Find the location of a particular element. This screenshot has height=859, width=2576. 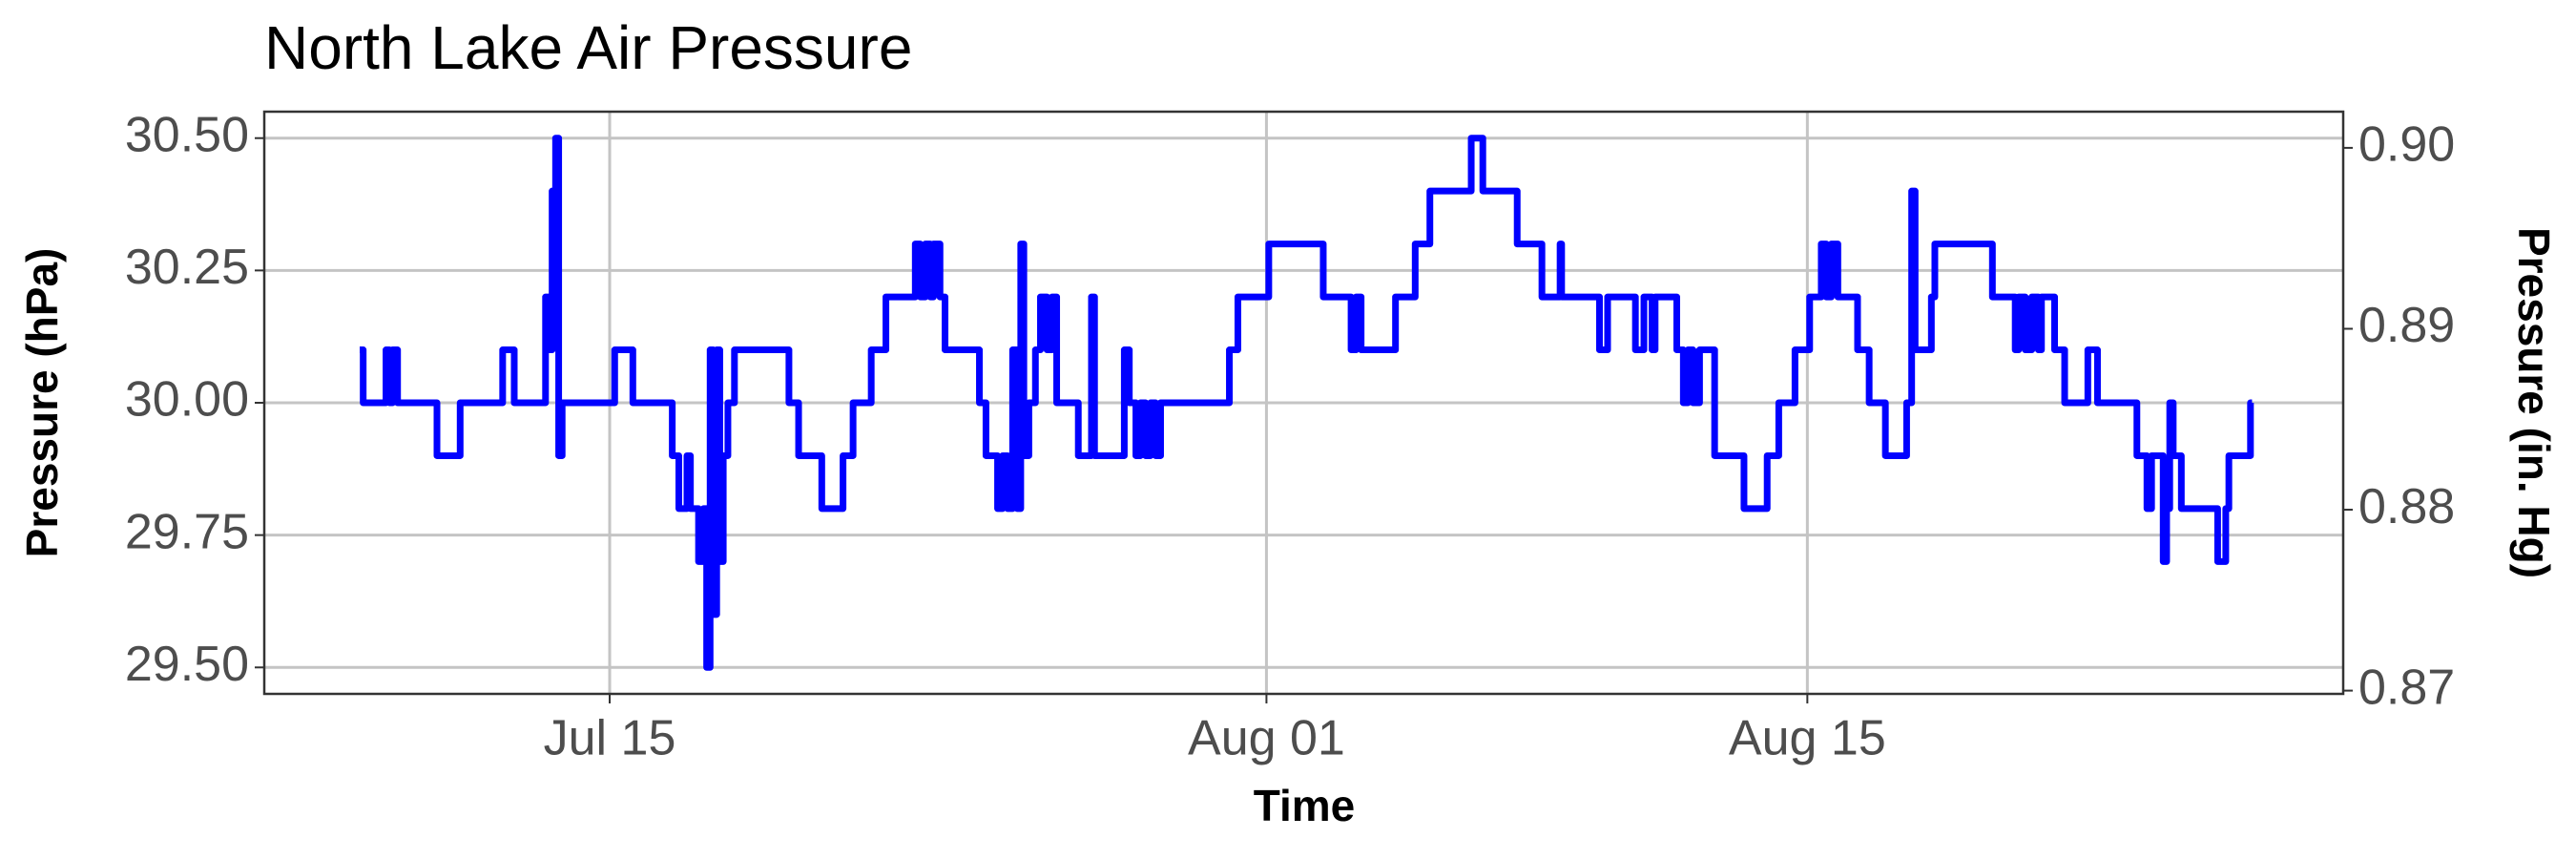

chart-title: North Lake Air Pressure is located at coordinates (588, 47).